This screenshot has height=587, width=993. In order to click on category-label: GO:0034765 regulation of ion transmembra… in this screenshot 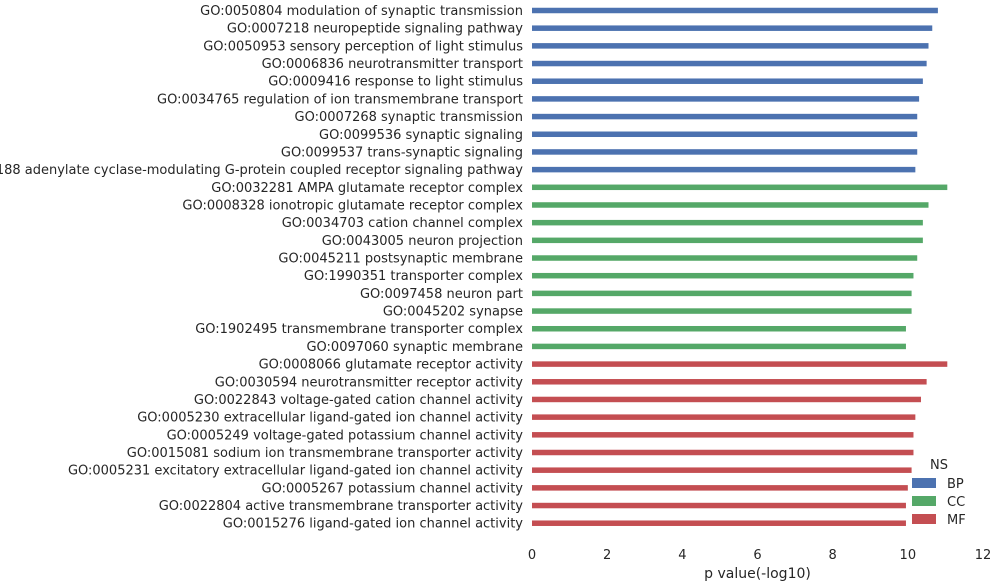, I will do `click(340, 99)`.